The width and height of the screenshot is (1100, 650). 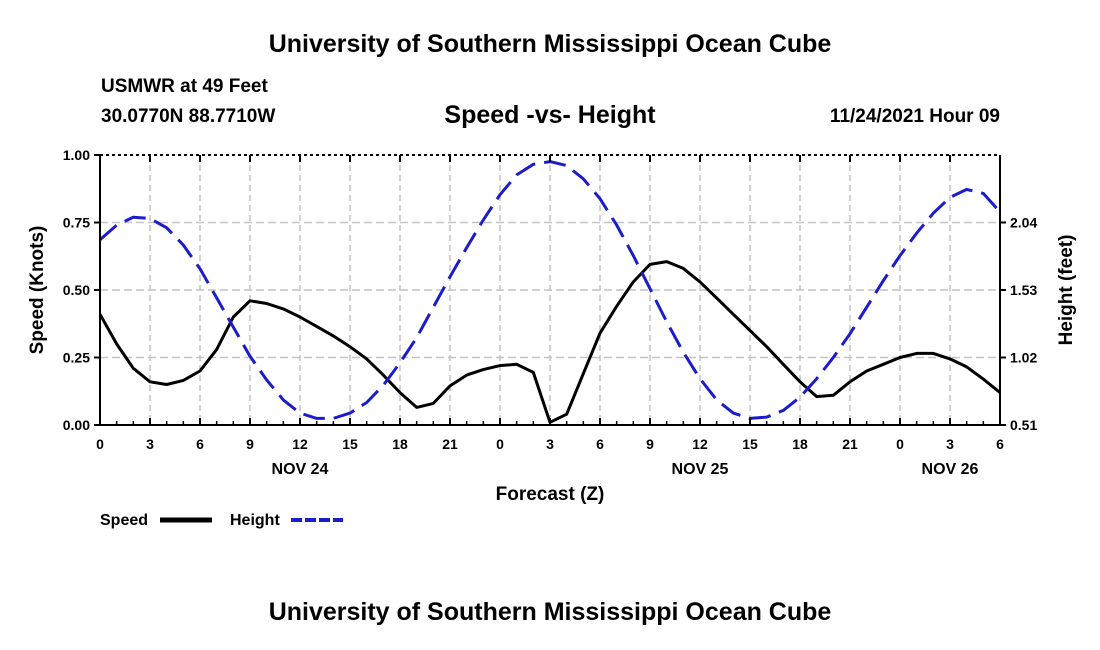 I want to click on date-label: NOV 26, so click(x=950, y=469).